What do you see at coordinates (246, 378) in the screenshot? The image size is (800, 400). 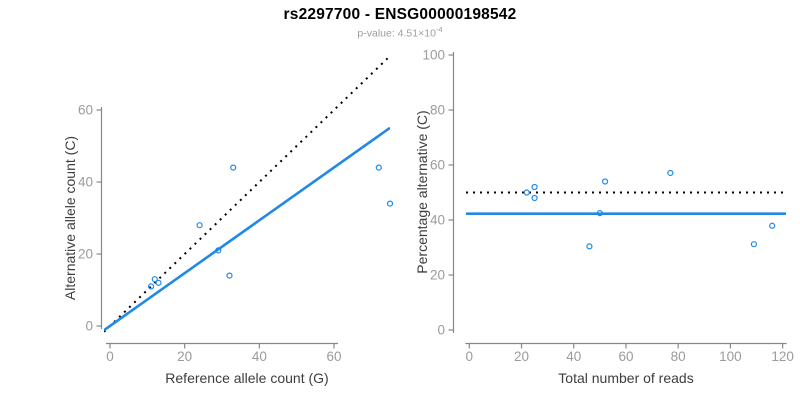 I see `x-axis-title: Reference allele count (G)` at bounding box center [246, 378].